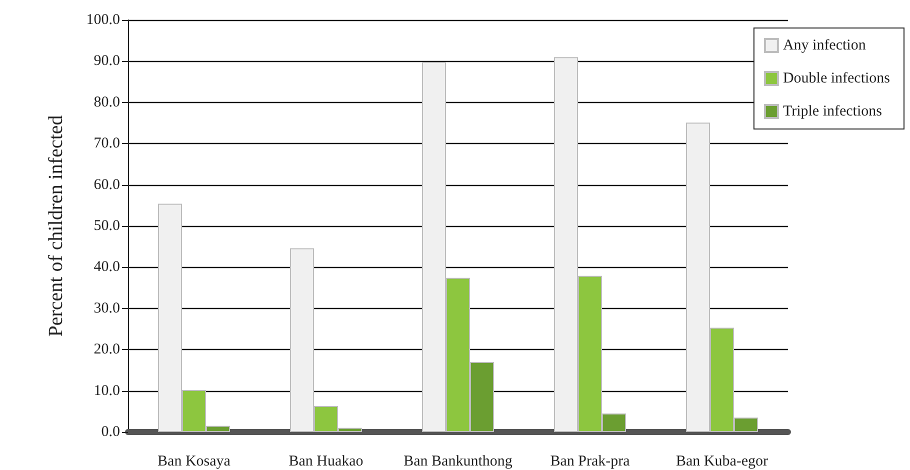 The image size is (910, 470). What do you see at coordinates (326, 462) in the screenshot?
I see `x-tick-label: Ban Huakao` at bounding box center [326, 462].